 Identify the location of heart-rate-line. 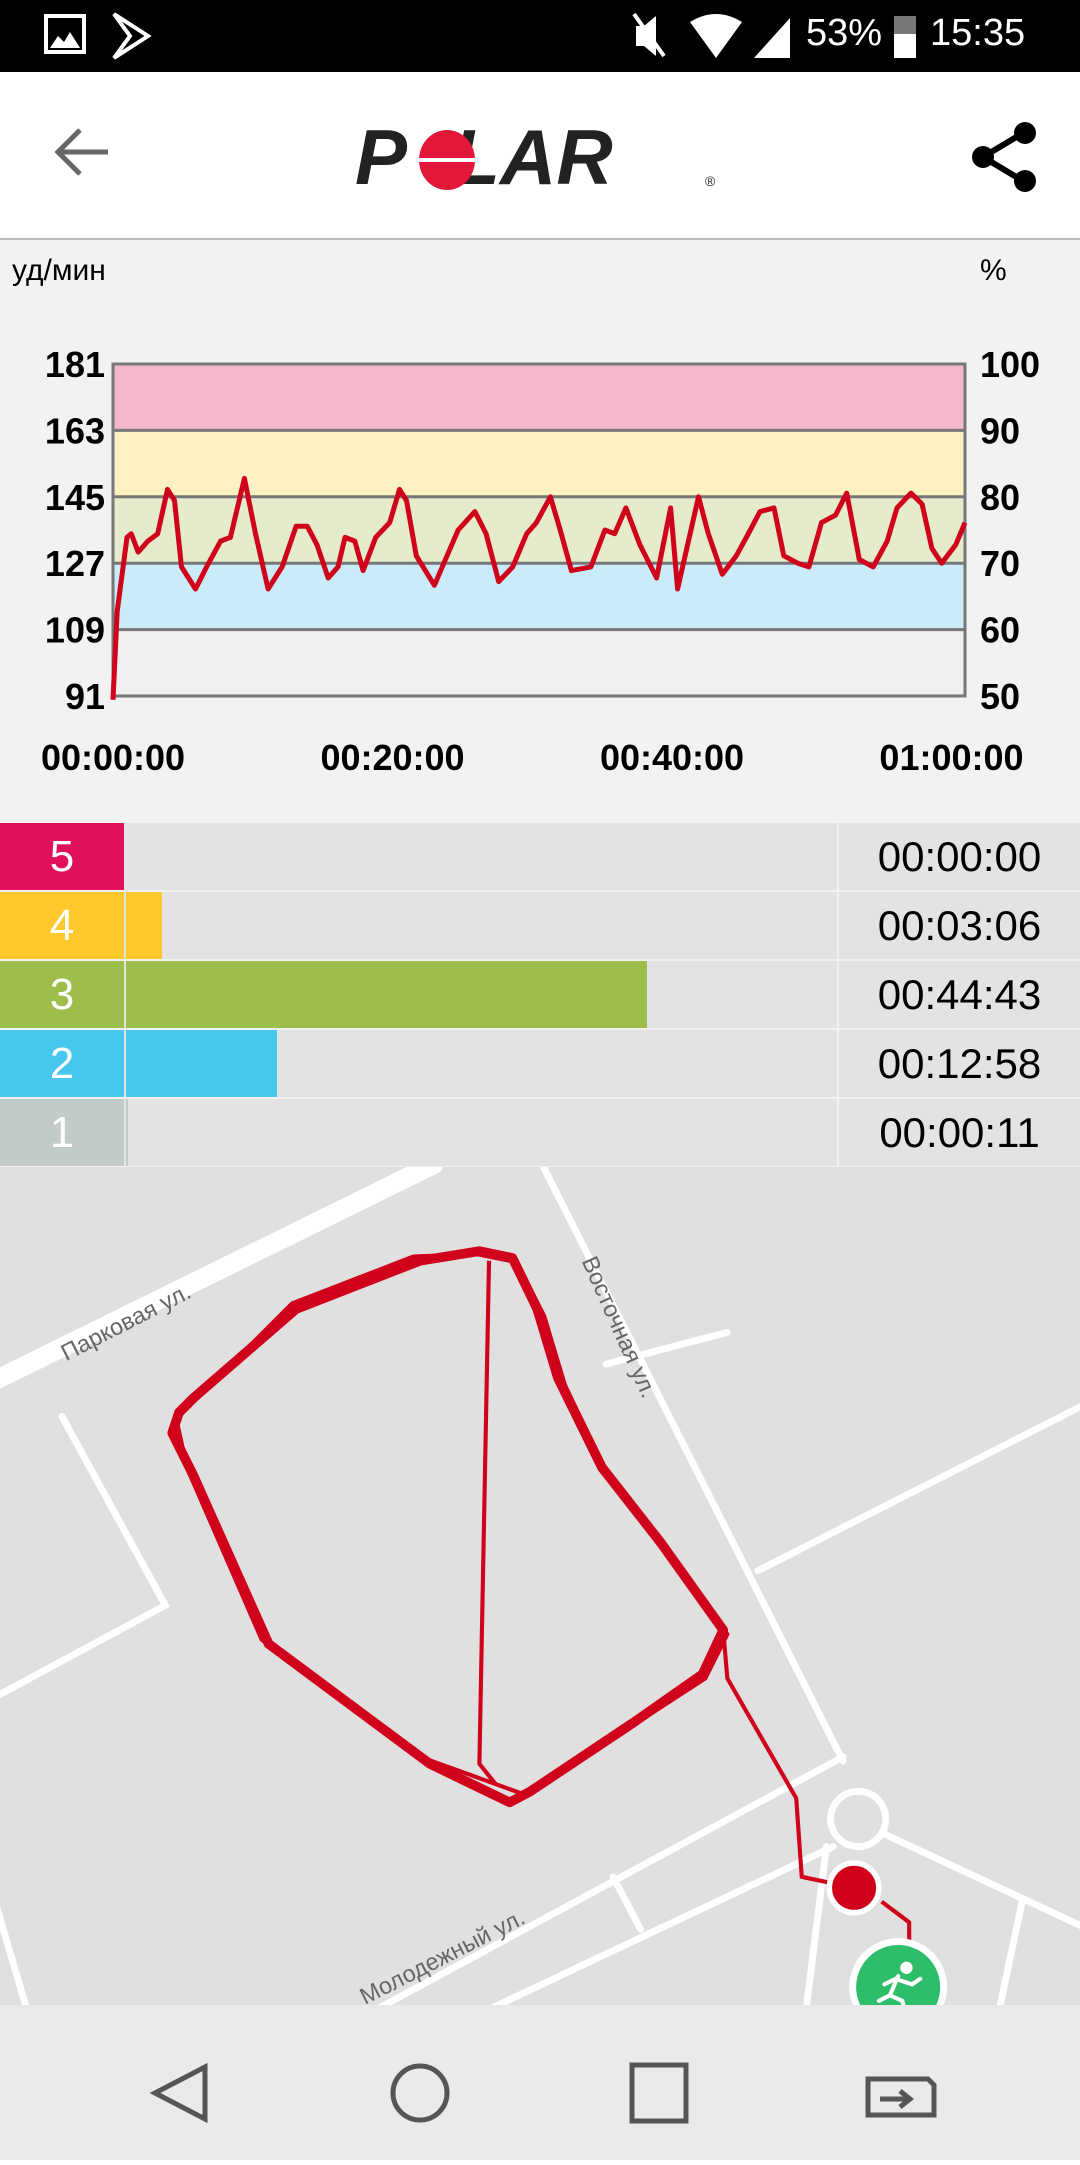
(539, 587).